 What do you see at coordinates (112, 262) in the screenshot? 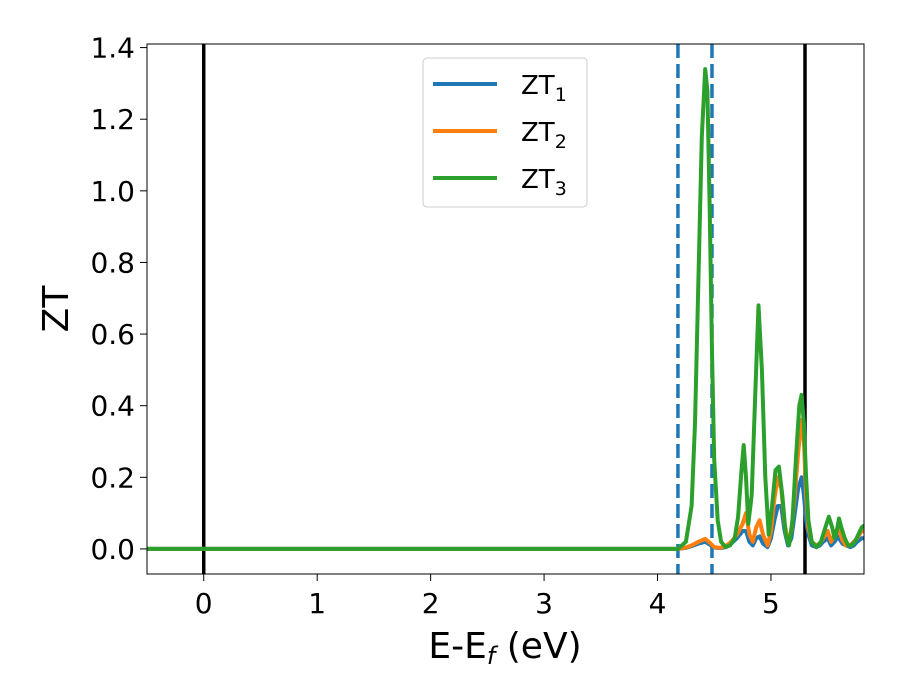
I see `y-tick-label: 0.8` at bounding box center [112, 262].